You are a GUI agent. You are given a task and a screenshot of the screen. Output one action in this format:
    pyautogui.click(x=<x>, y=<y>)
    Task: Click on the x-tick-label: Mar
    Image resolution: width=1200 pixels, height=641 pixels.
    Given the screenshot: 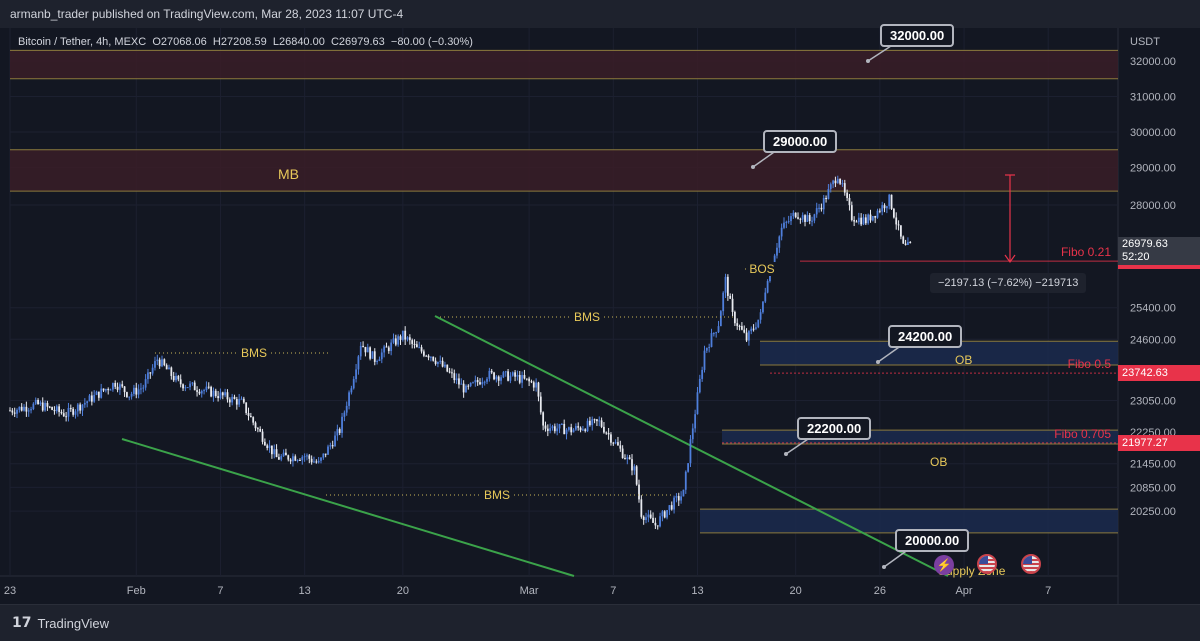 What is the action you would take?
    pyautogui.click(x=529, y=591)
    